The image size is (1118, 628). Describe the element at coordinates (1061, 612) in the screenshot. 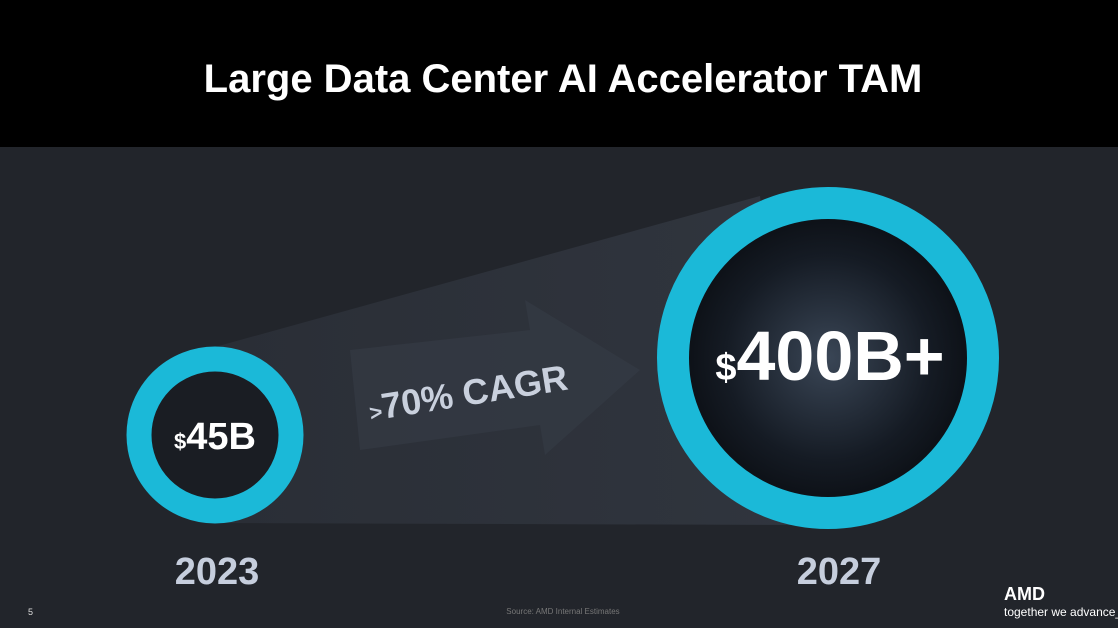

I see `tagline: together we advance_` at that location.